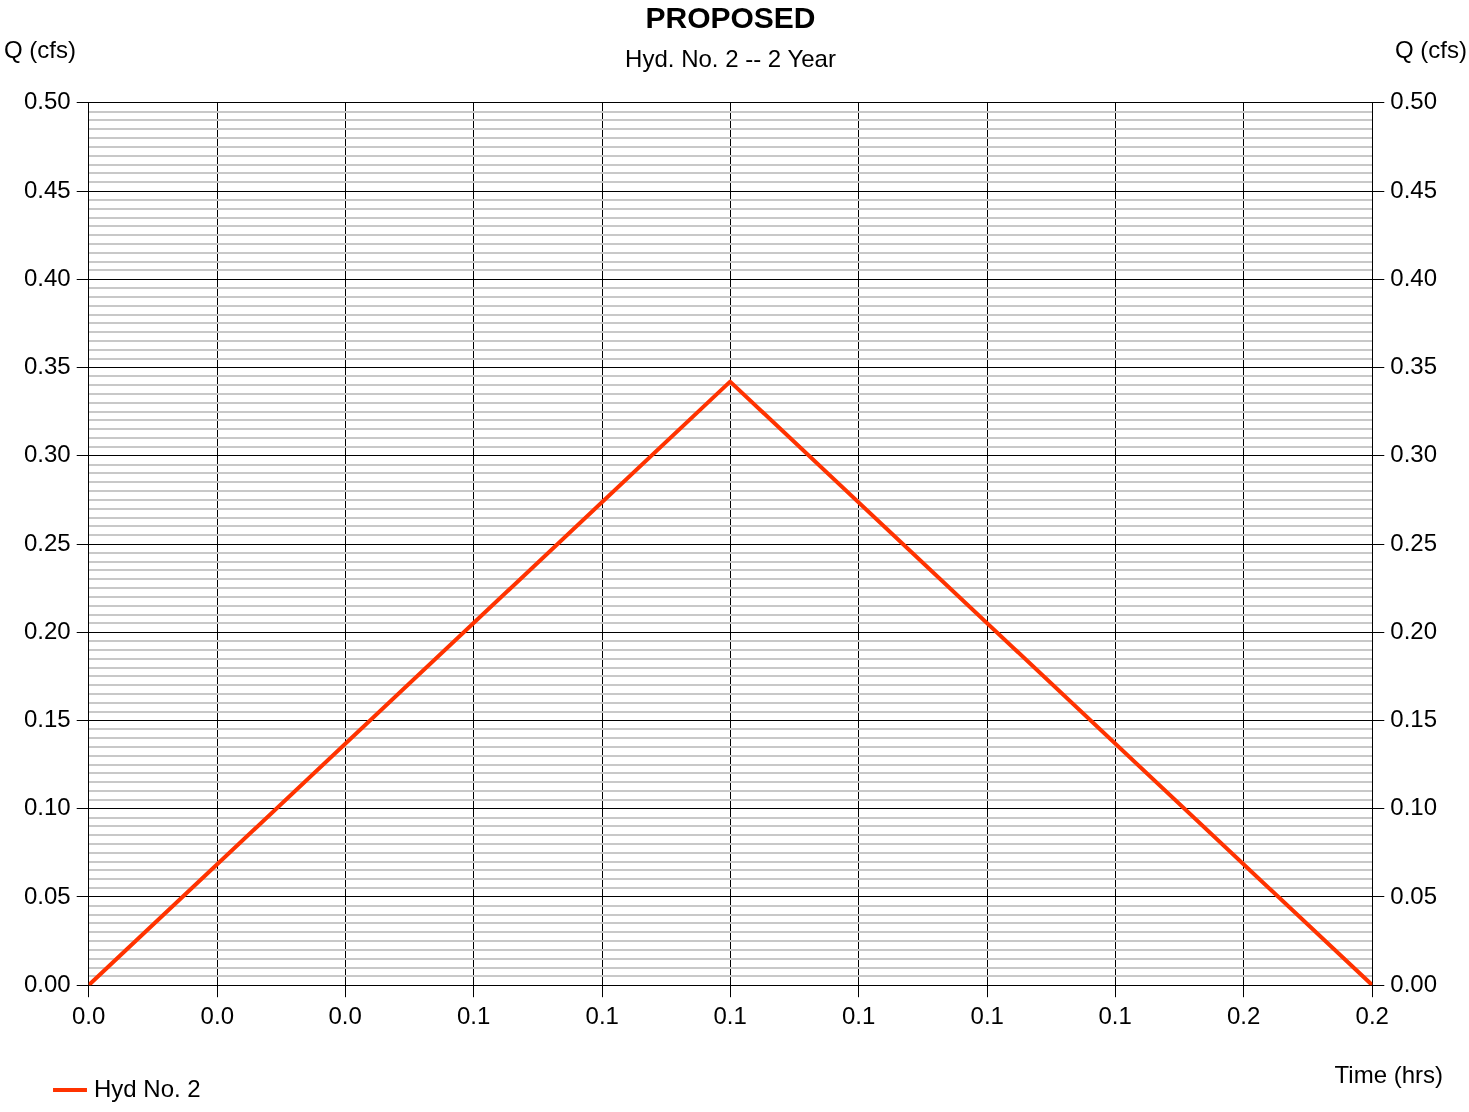  Describe the element at coordinates (1414, 542) in the screenshot. I see `y2-tick-label: 0.25` at that location.